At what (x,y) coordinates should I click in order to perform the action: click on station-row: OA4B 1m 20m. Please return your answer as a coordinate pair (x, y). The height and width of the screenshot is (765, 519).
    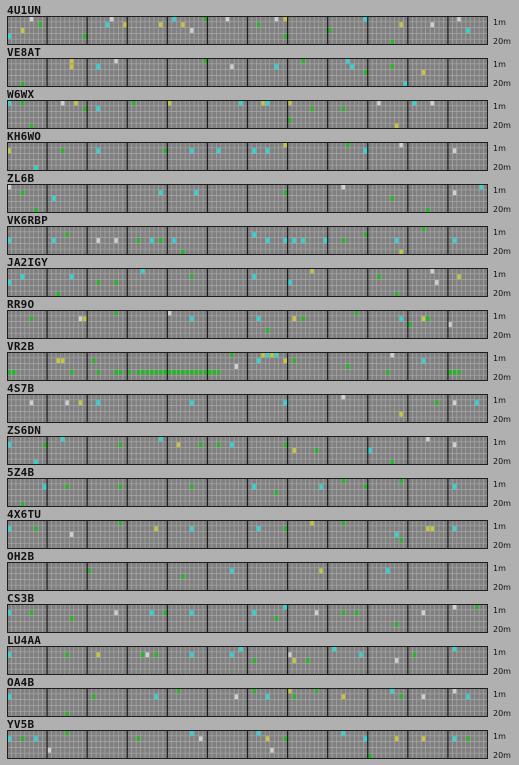
    Looking at the image, I should click on (259, 697).